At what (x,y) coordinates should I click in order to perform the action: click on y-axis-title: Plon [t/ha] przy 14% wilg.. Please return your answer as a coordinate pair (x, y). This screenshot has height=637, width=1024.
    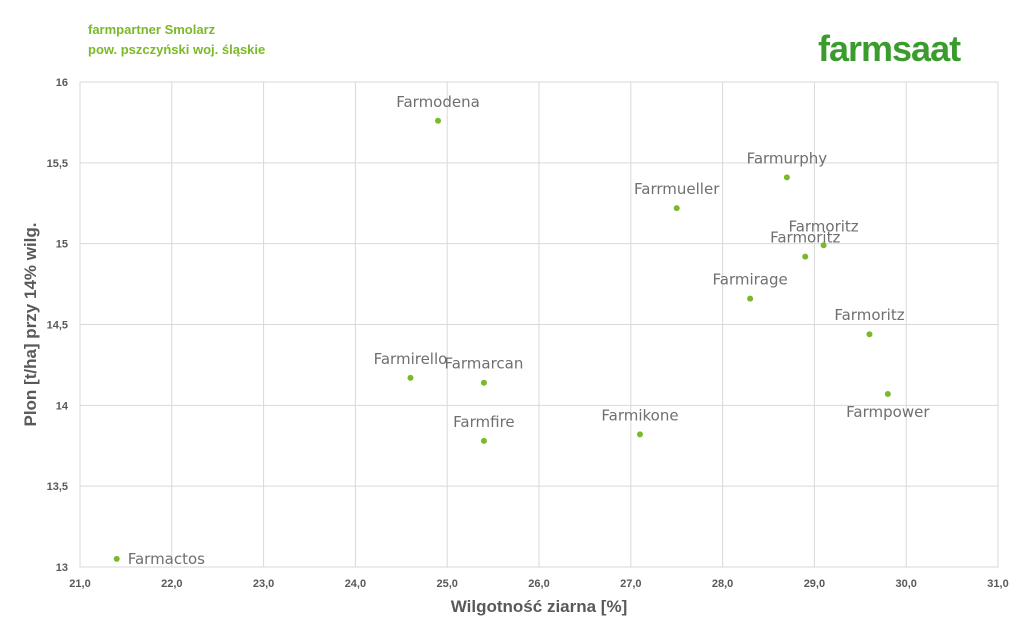
    Looking at the image, I should click on (30, 324).